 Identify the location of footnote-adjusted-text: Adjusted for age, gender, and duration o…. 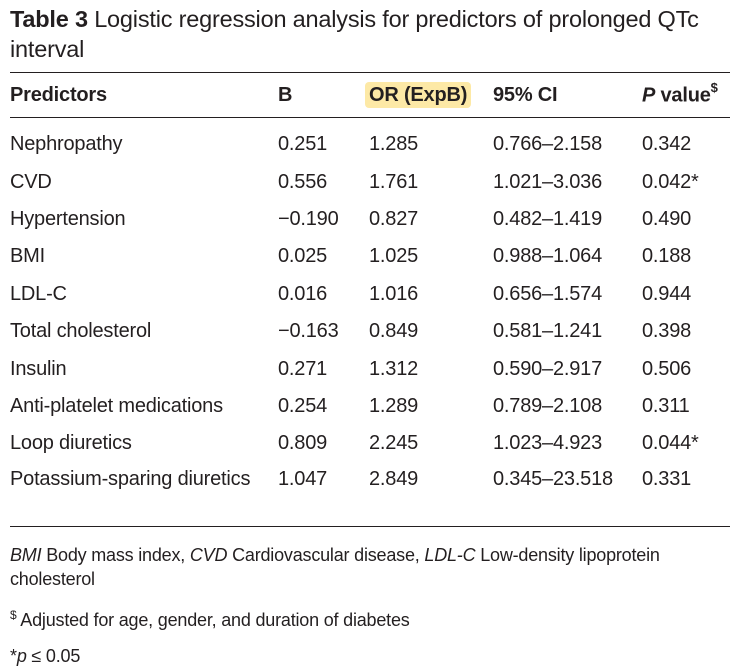
(213, 619).